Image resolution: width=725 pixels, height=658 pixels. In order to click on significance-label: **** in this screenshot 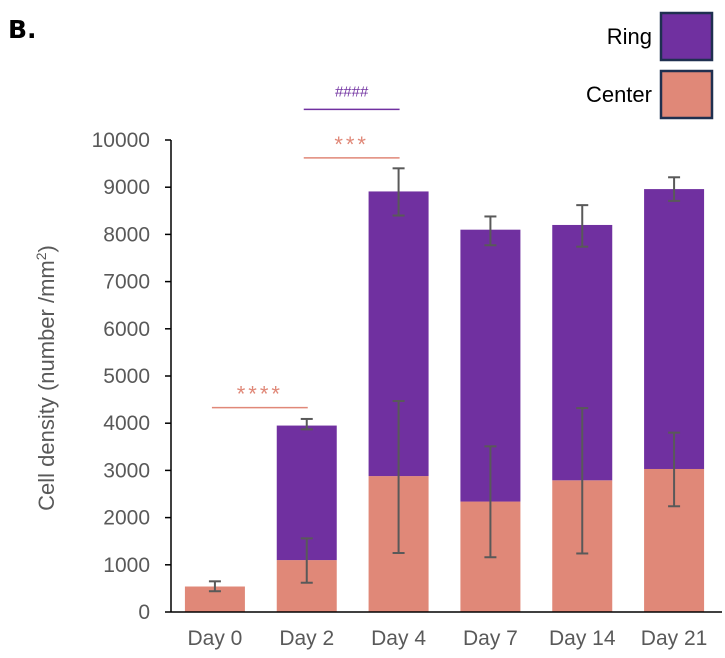, I will do `click(260, 394)`.